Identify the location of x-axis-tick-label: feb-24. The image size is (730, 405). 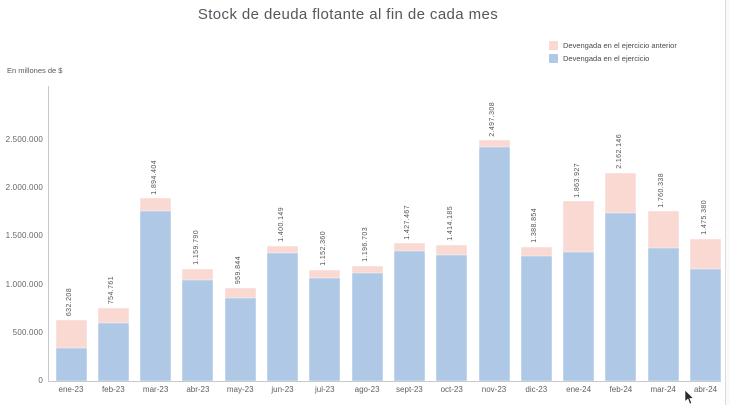
(621, 389).